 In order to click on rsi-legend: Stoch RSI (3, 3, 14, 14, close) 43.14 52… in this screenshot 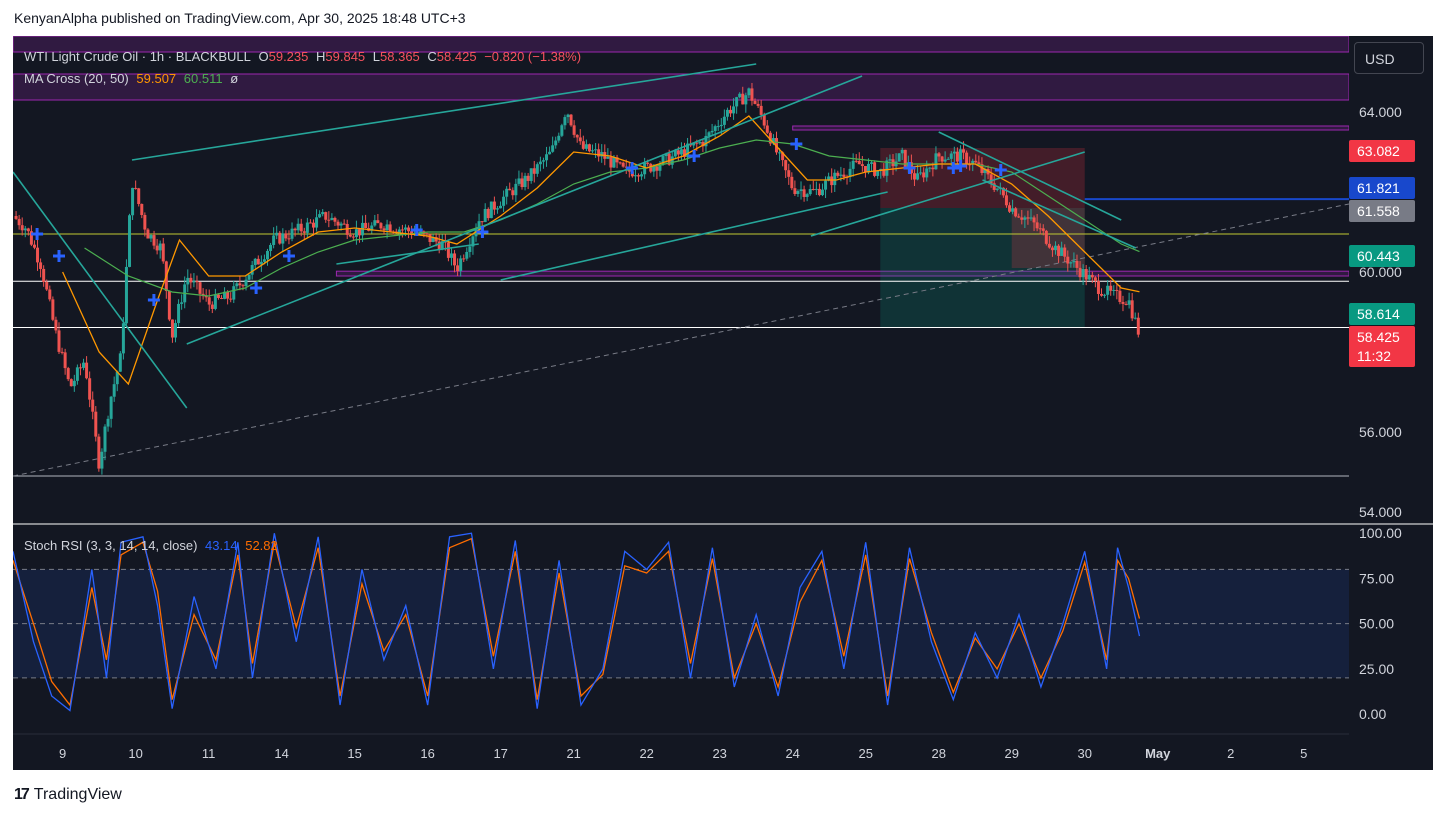, I will do `click(153, 545)`.